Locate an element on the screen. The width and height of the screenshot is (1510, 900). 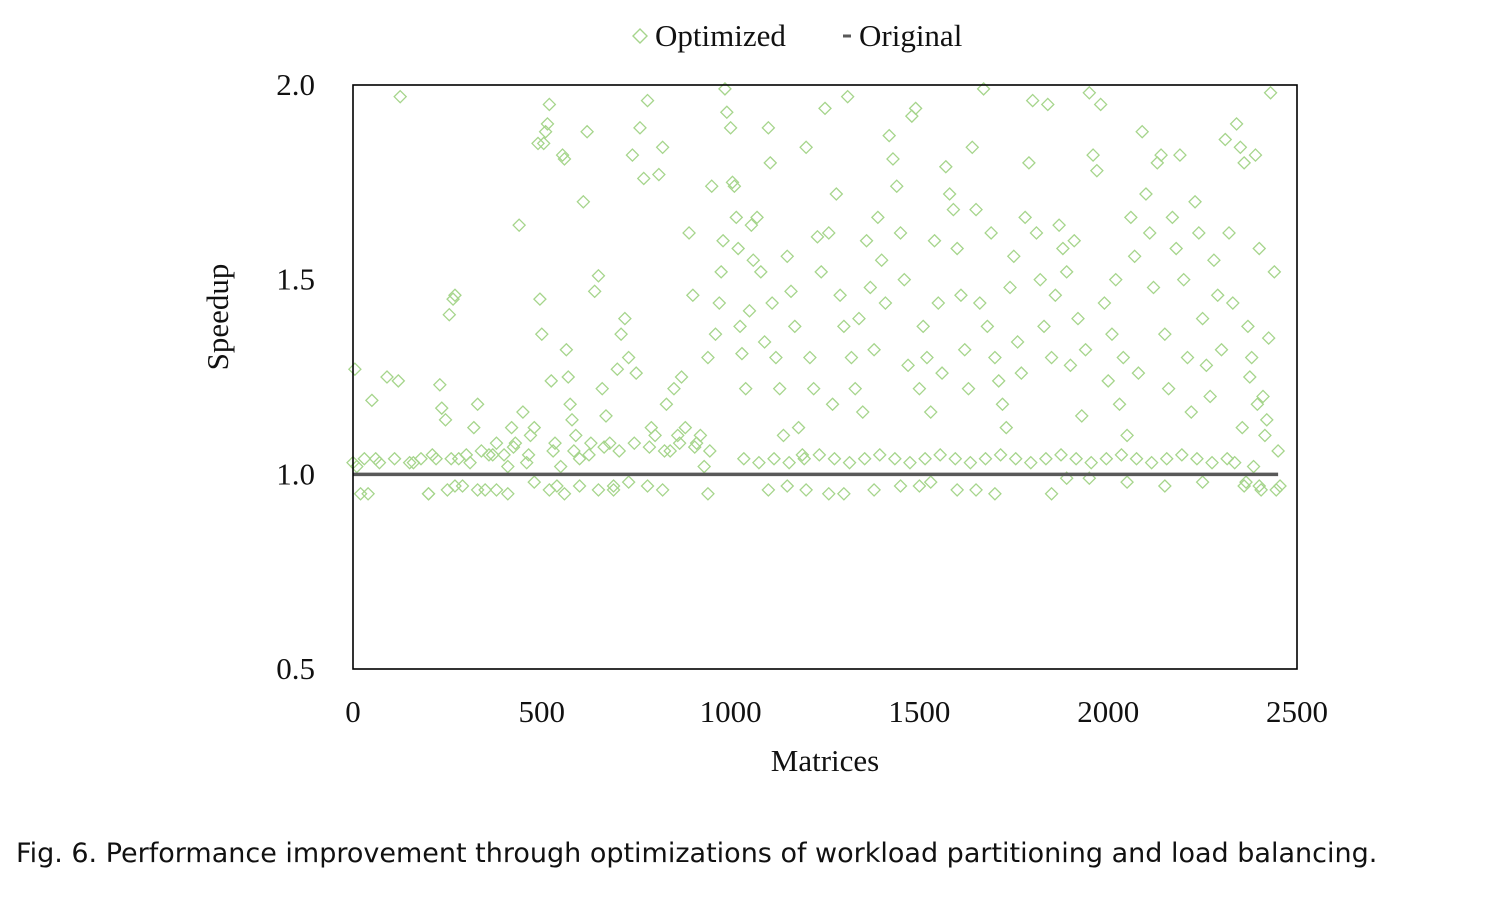
legend: Optimized Original is located at coordinates (797, 35).